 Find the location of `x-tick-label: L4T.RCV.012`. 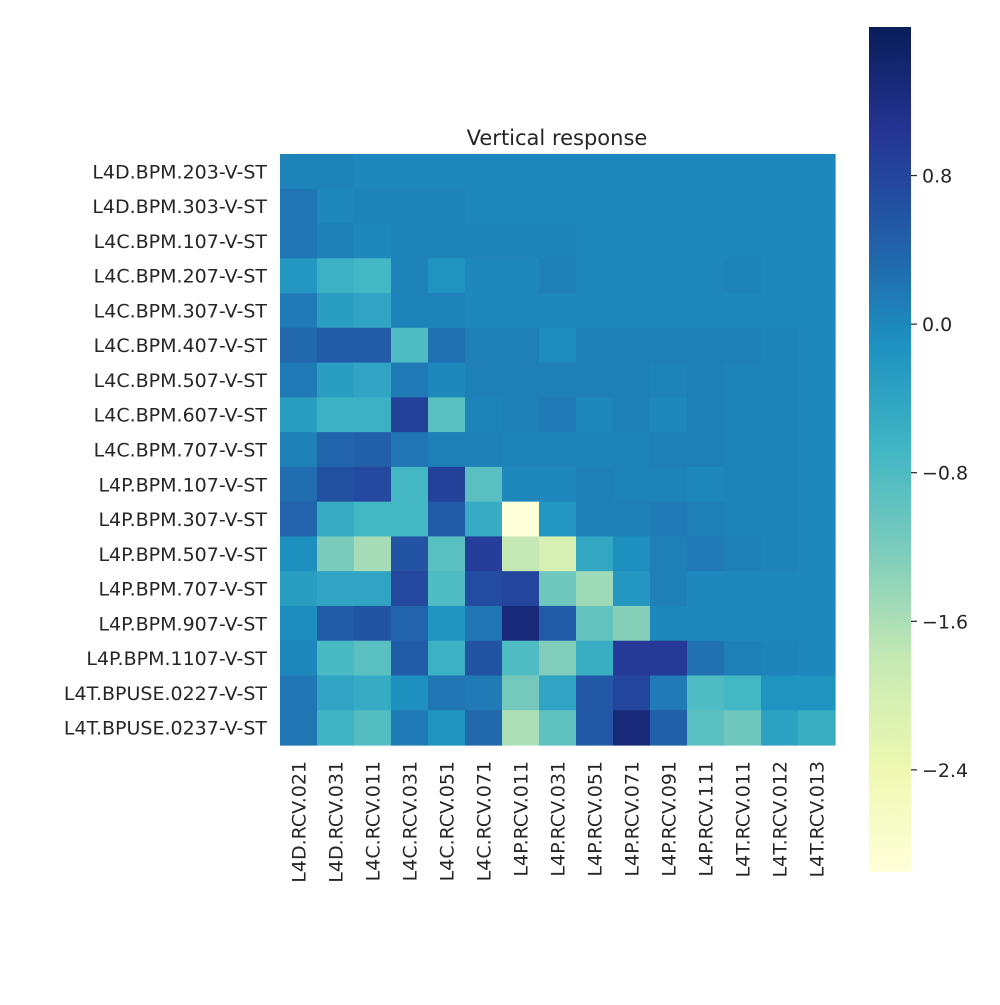

x-tick-label: L4T.RCV.012 is located at coordinates (781, 819).